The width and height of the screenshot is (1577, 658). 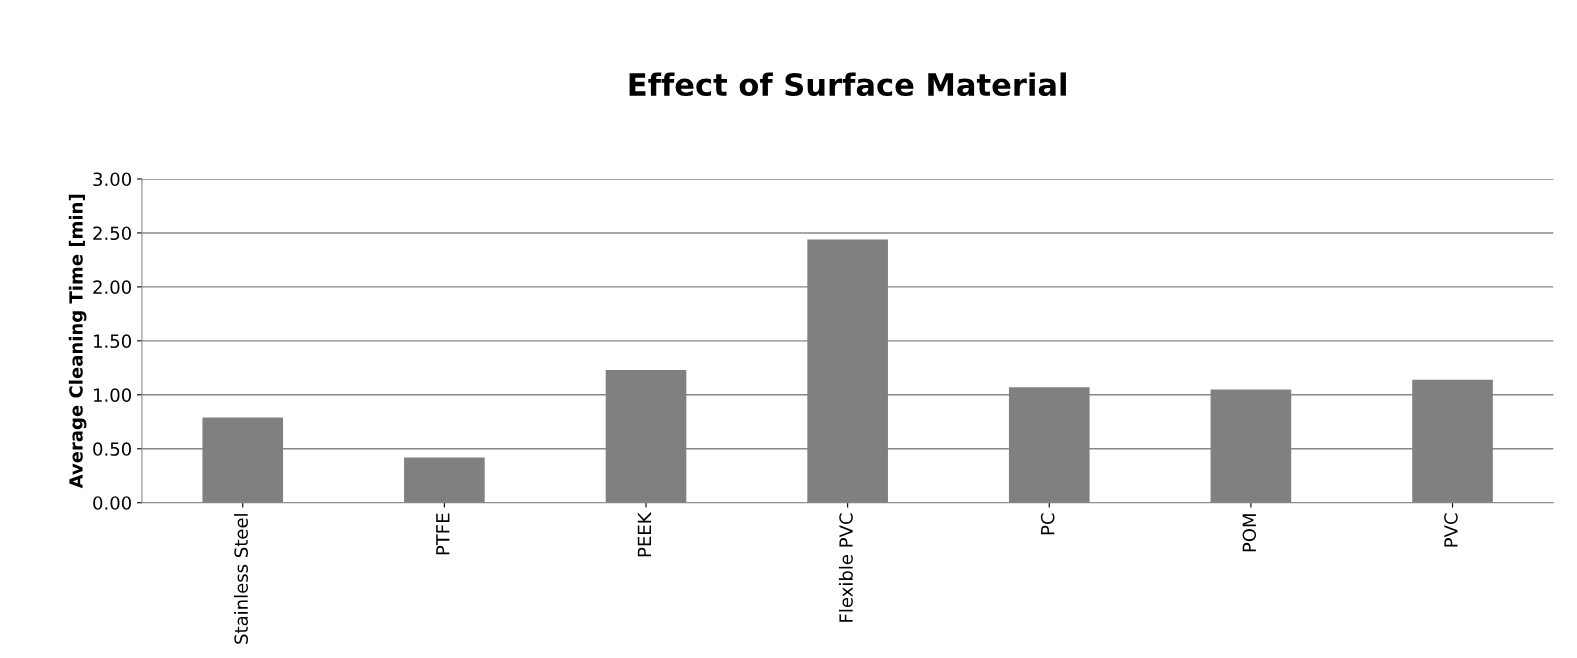 What do you see at coordinates (112, 449) in the screenshot?
I see `y-tick-label: 0.50` at bounding box center [112, 449].